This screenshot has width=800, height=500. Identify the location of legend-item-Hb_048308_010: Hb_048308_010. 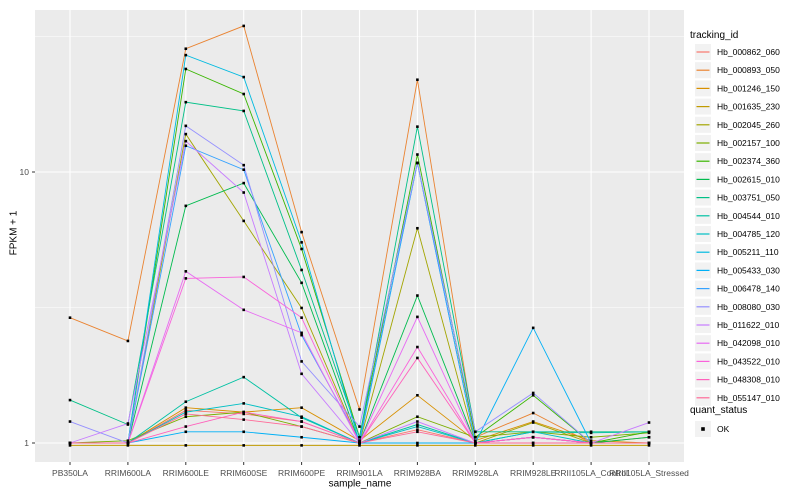
(737, 379).